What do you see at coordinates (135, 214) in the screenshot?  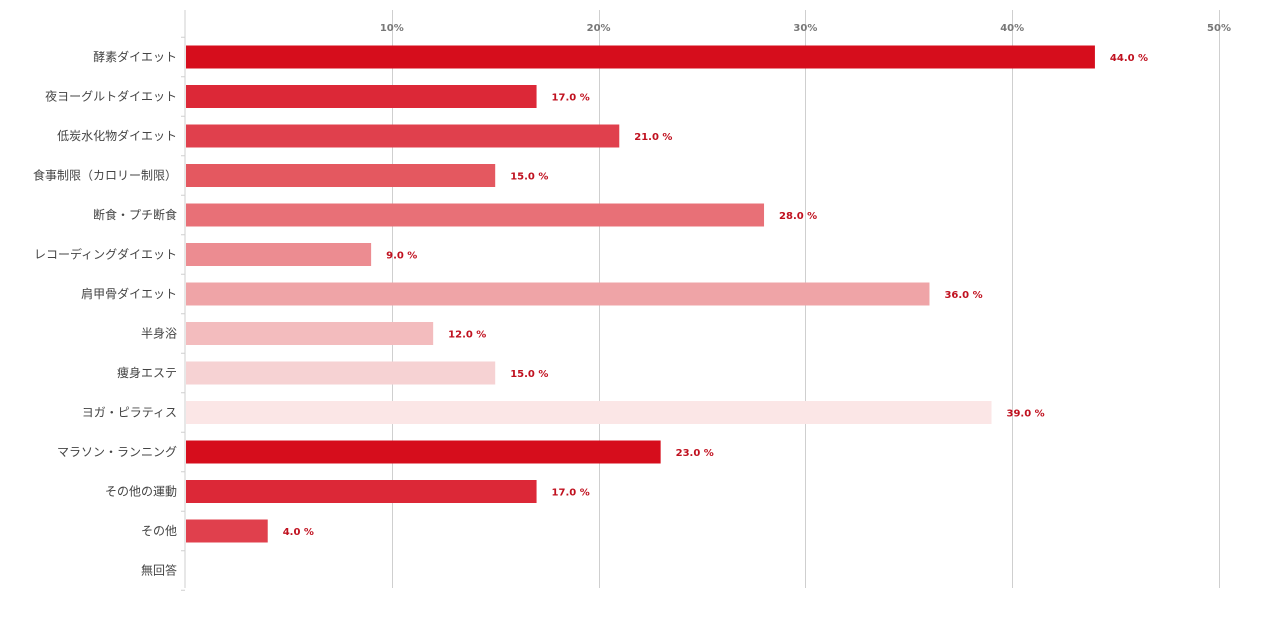 I see `category-label: 断食・プチ断食` at bounding box center [135, 214].